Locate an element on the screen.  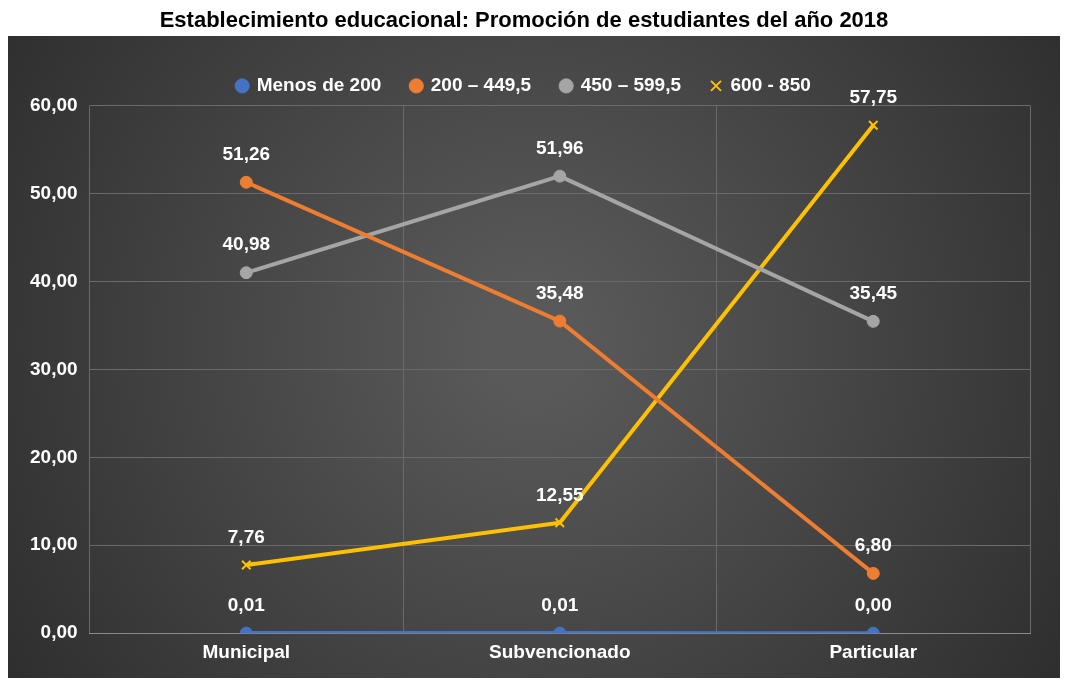
legend-label: Menos de 200 is located at coordinates (319, 85).